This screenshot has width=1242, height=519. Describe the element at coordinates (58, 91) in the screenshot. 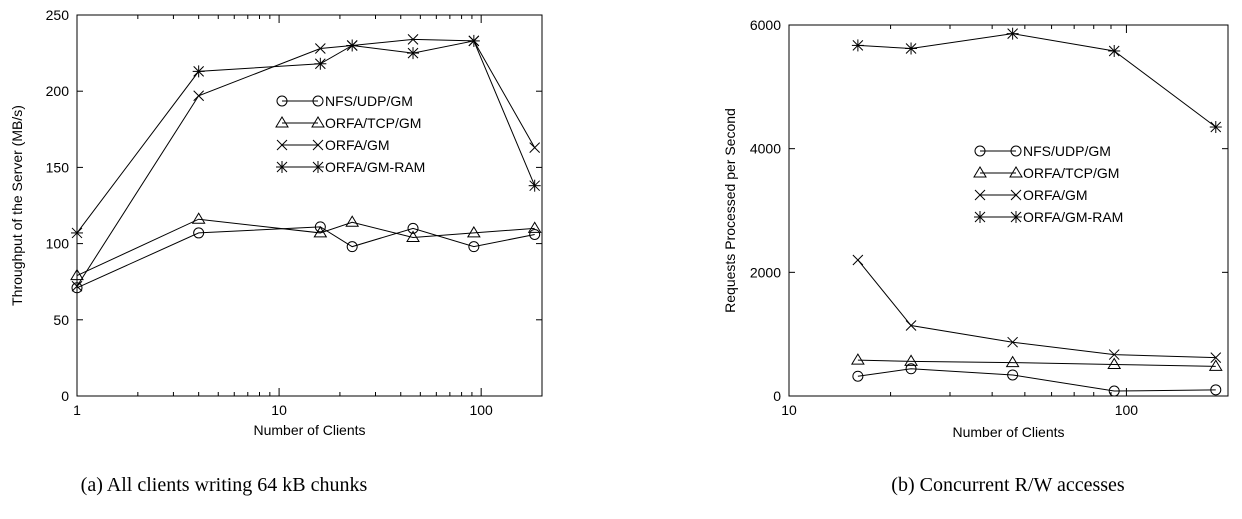

I see `y-tick-label: 200` at that location.